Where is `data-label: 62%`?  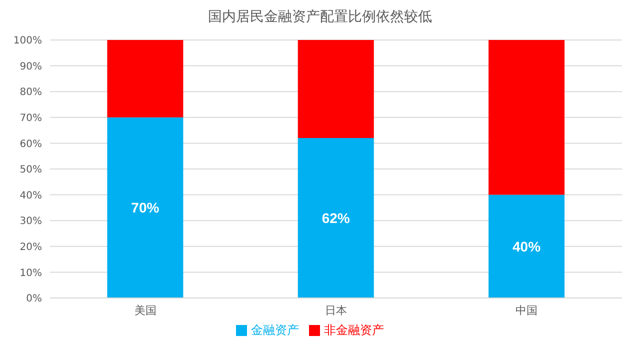 data-label: 62% is located at coordinates (336, 218).